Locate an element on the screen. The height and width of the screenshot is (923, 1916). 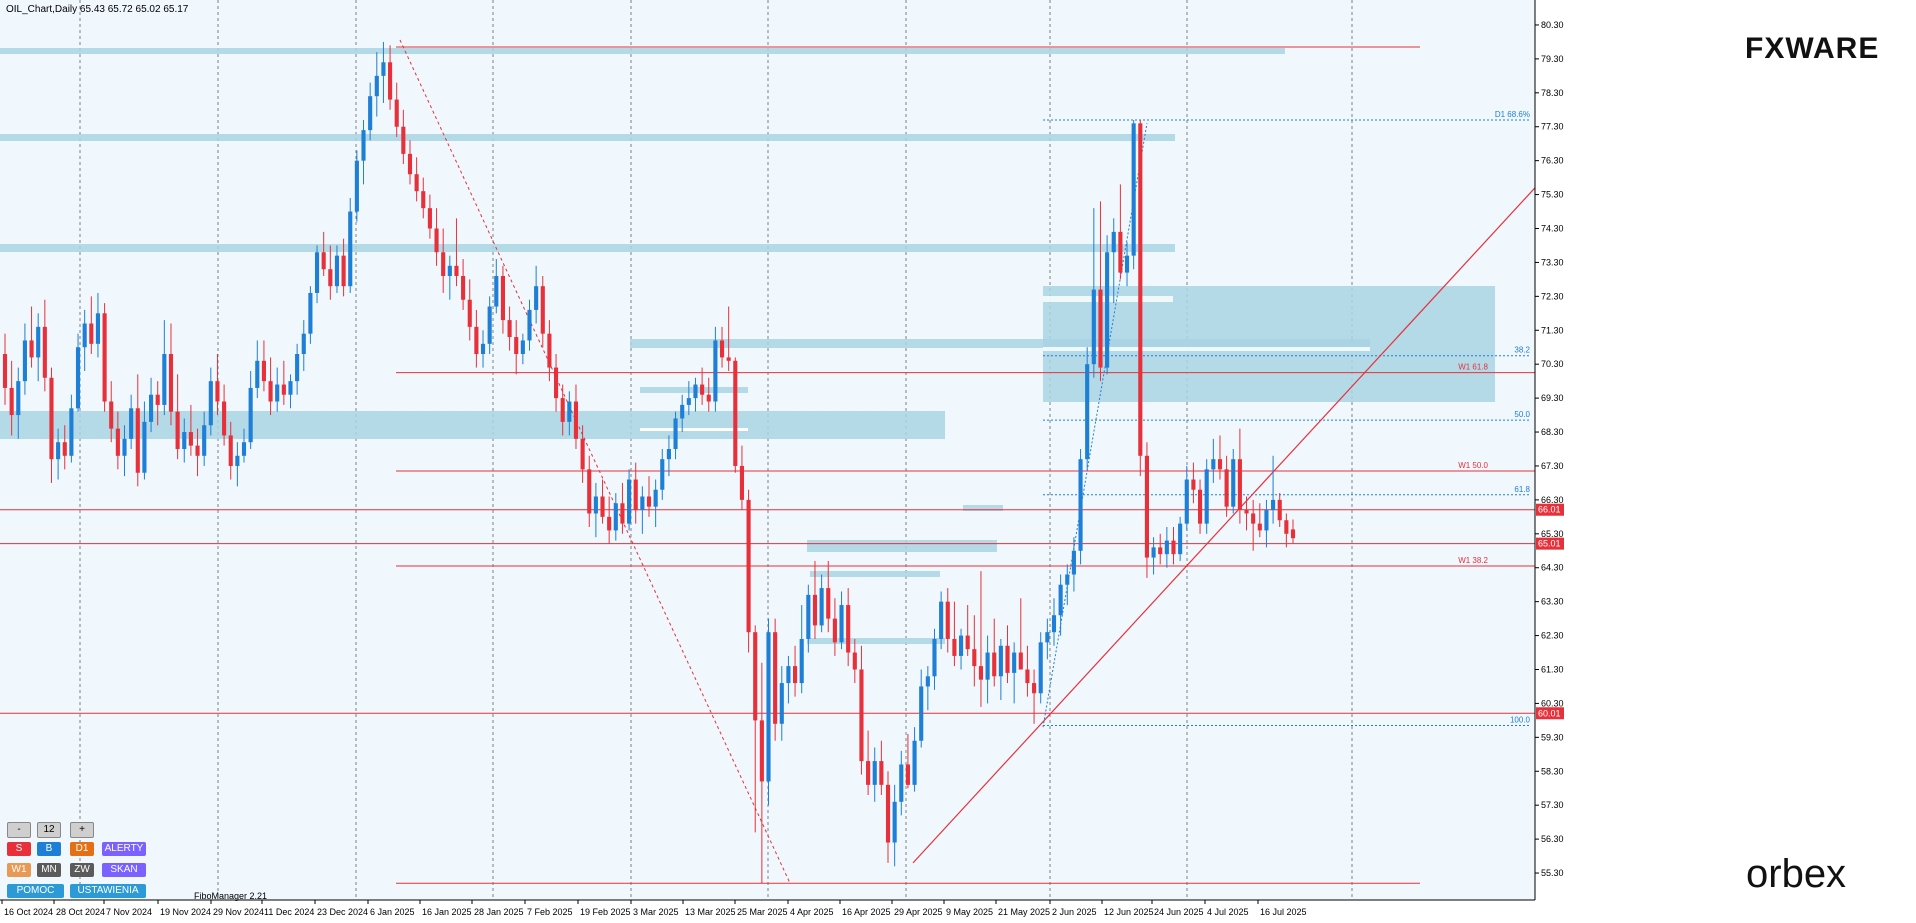
level-label: W1 61.8 is located at coordinates (1473, 367).